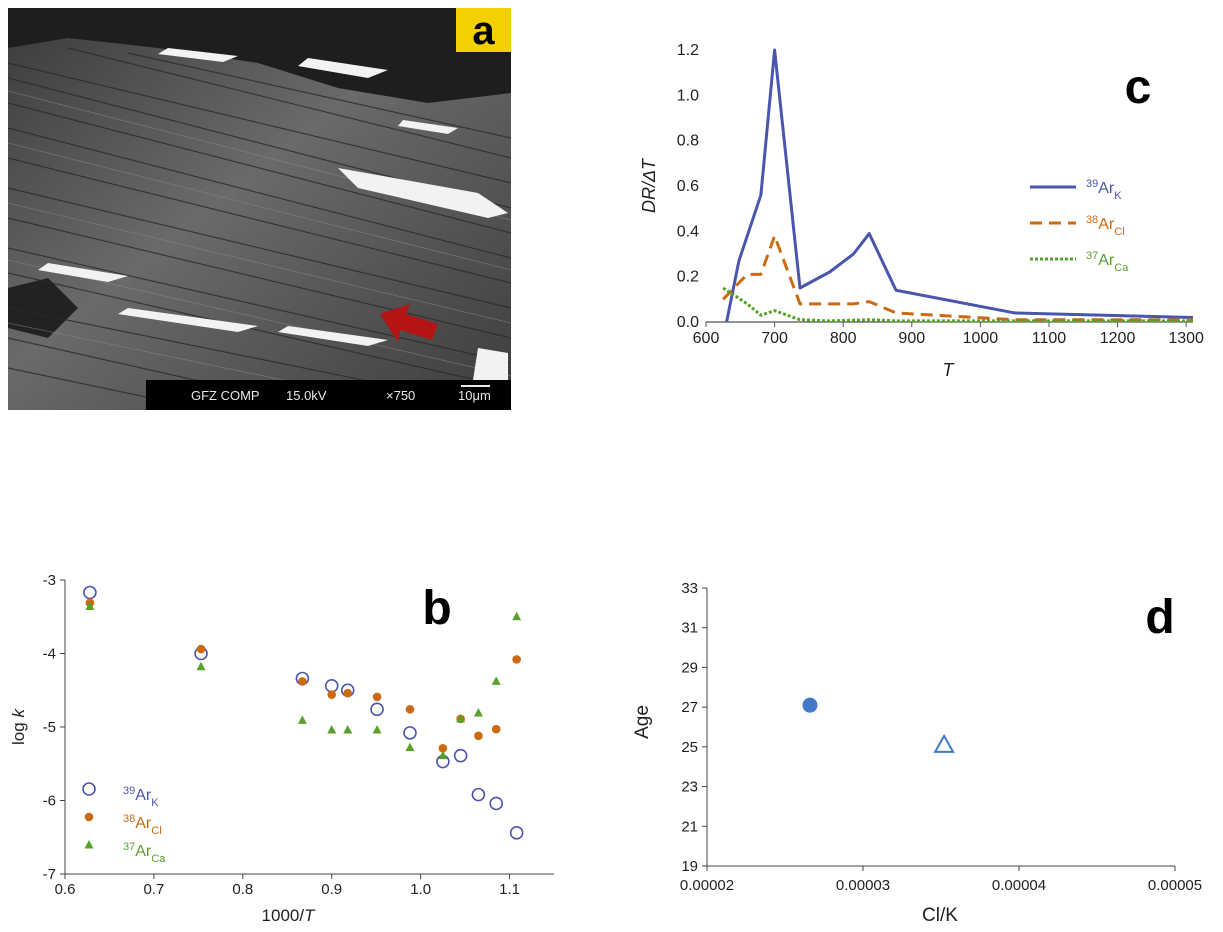 This screenshot has width=1223, height=932. Describe the element at coordinates (49, 801) in the screenshot. I see `panel-b-y-tick-label: -6` at that location.